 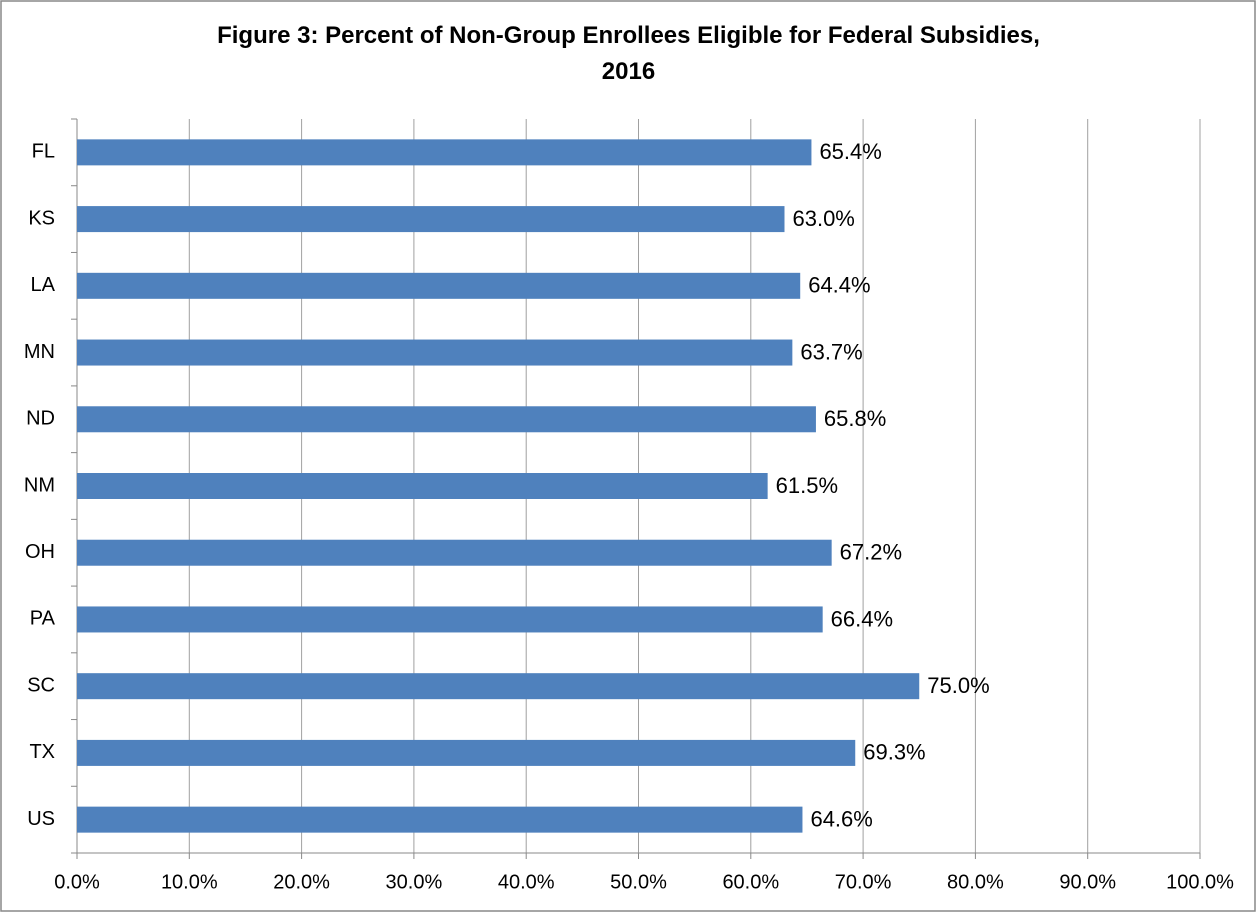 What do you see at coordinates (42, 752) in the screenshot?
I see `y-tick-label: TX` at bounding box center [42, 752].